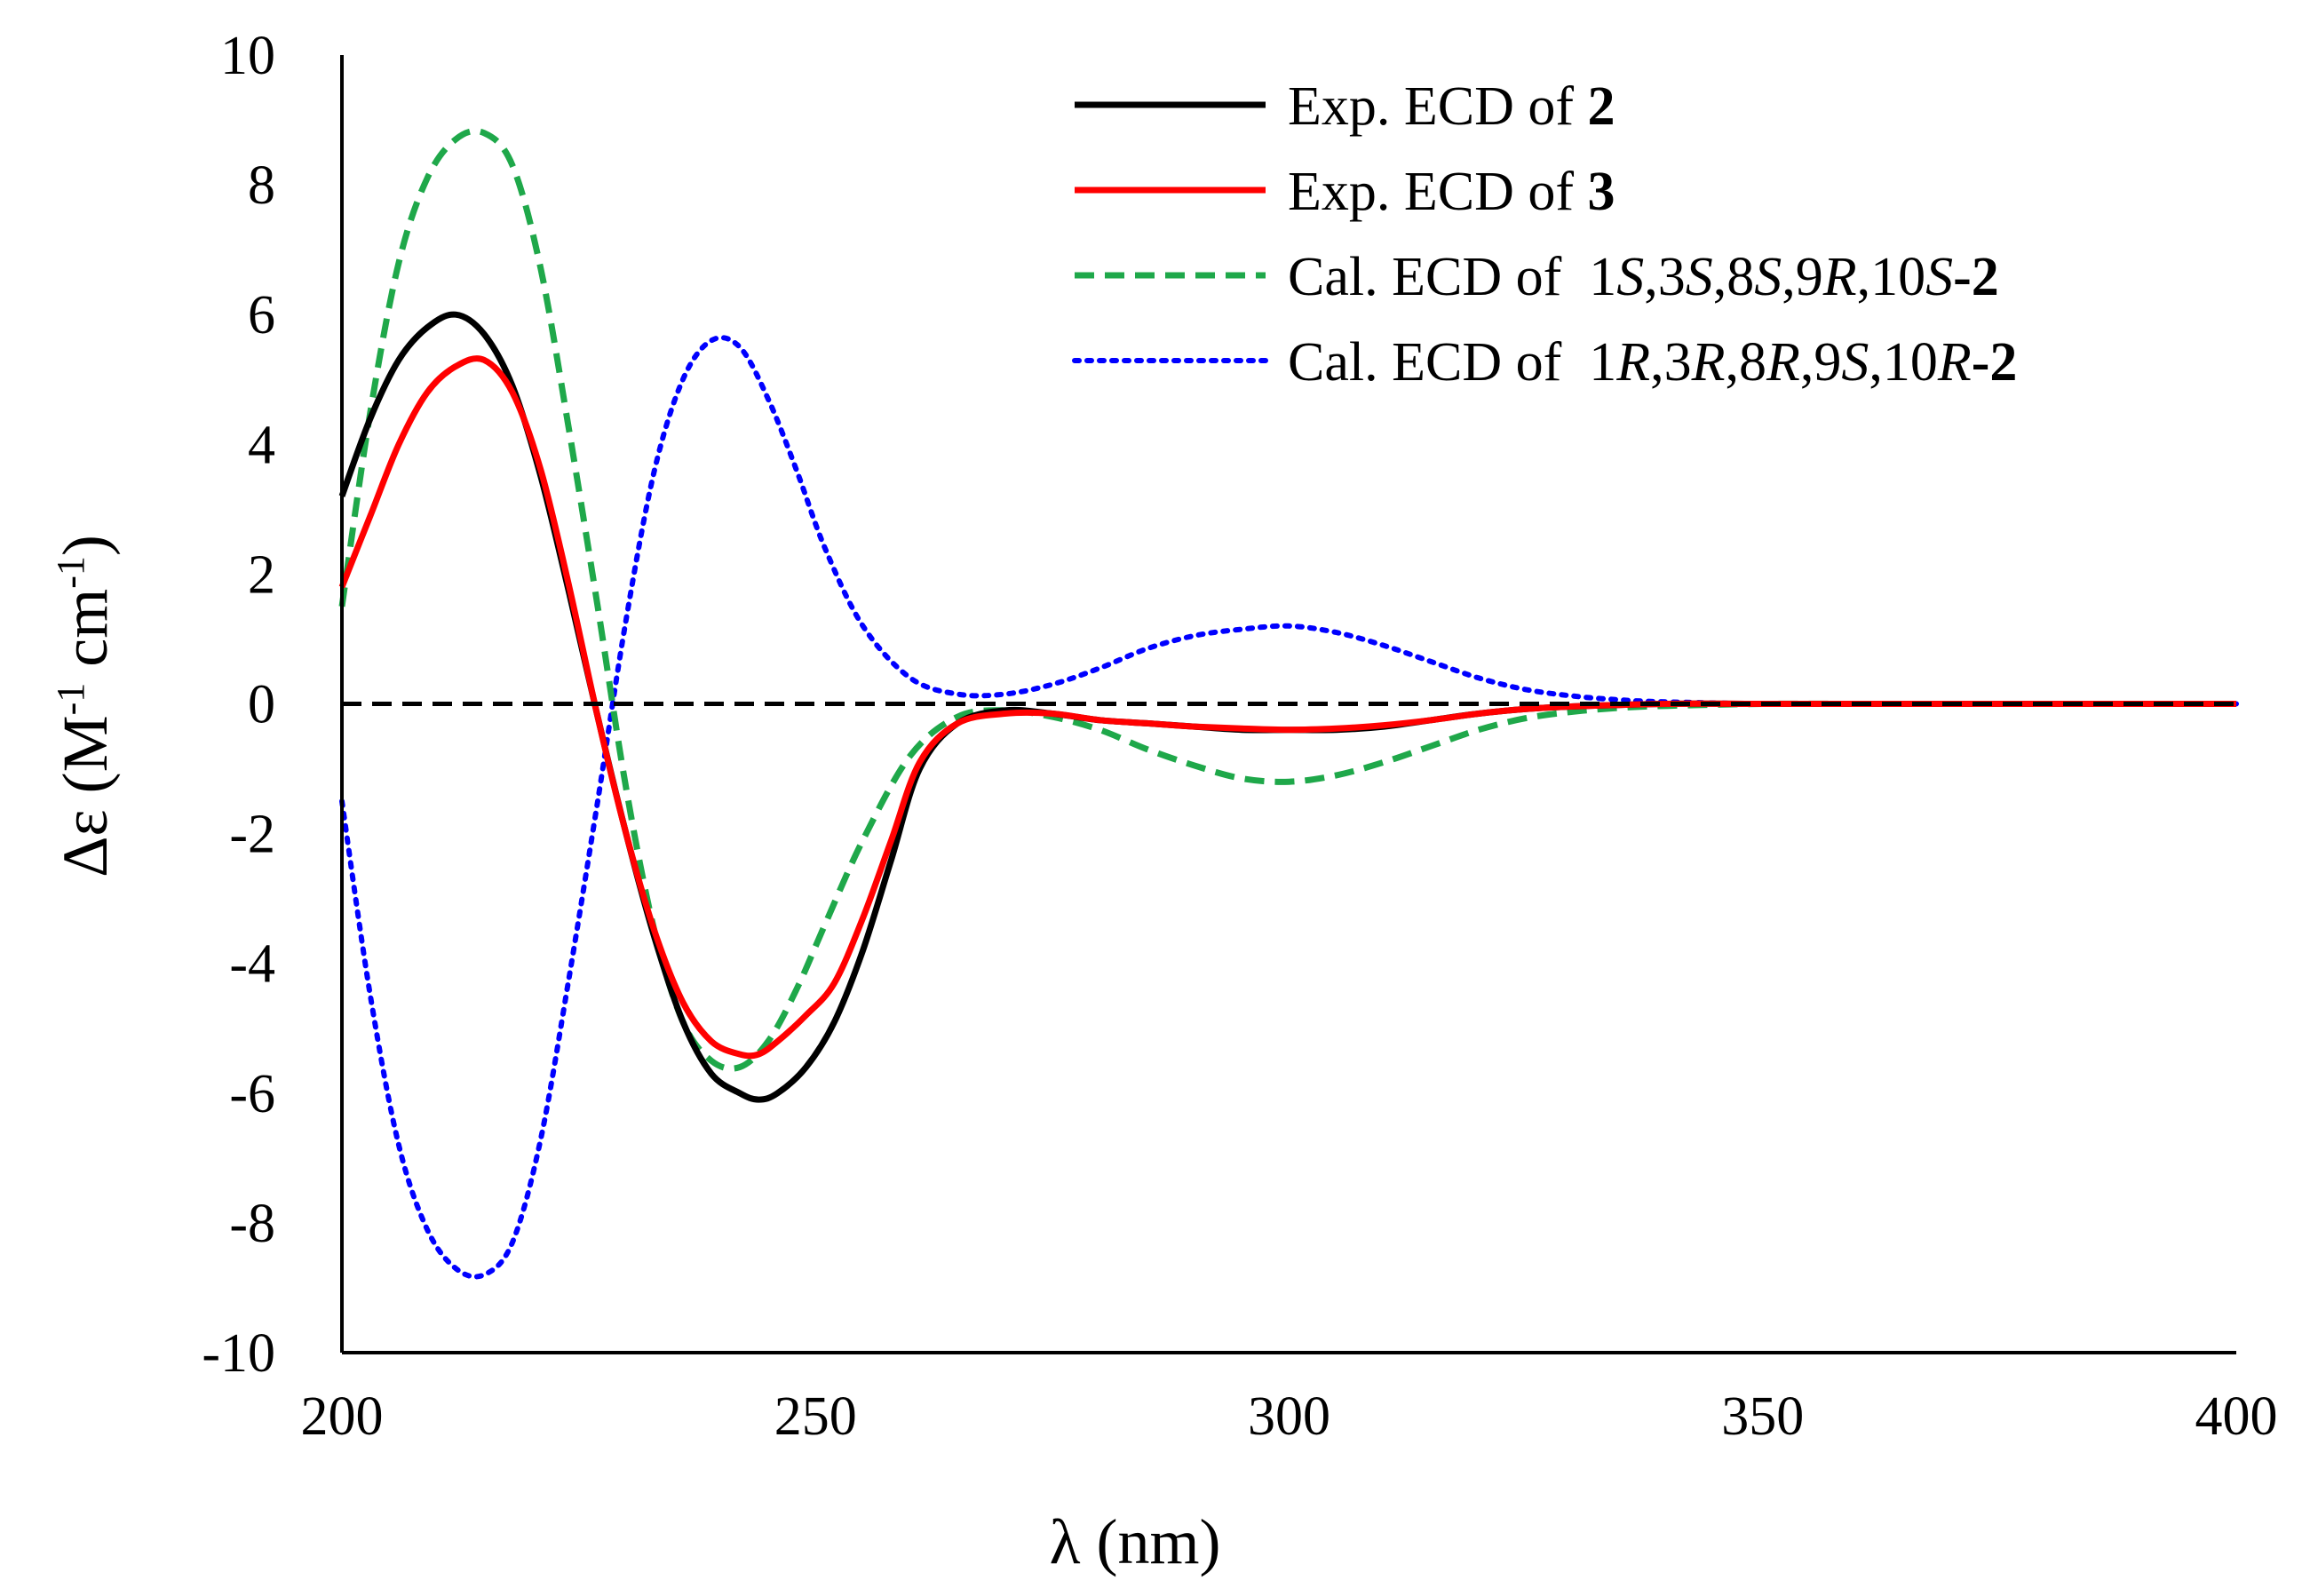  What do you see at coordinates (247, 56) in the screenshot?
I see `y-tick-label: 10` at bounding box center [247, 56].